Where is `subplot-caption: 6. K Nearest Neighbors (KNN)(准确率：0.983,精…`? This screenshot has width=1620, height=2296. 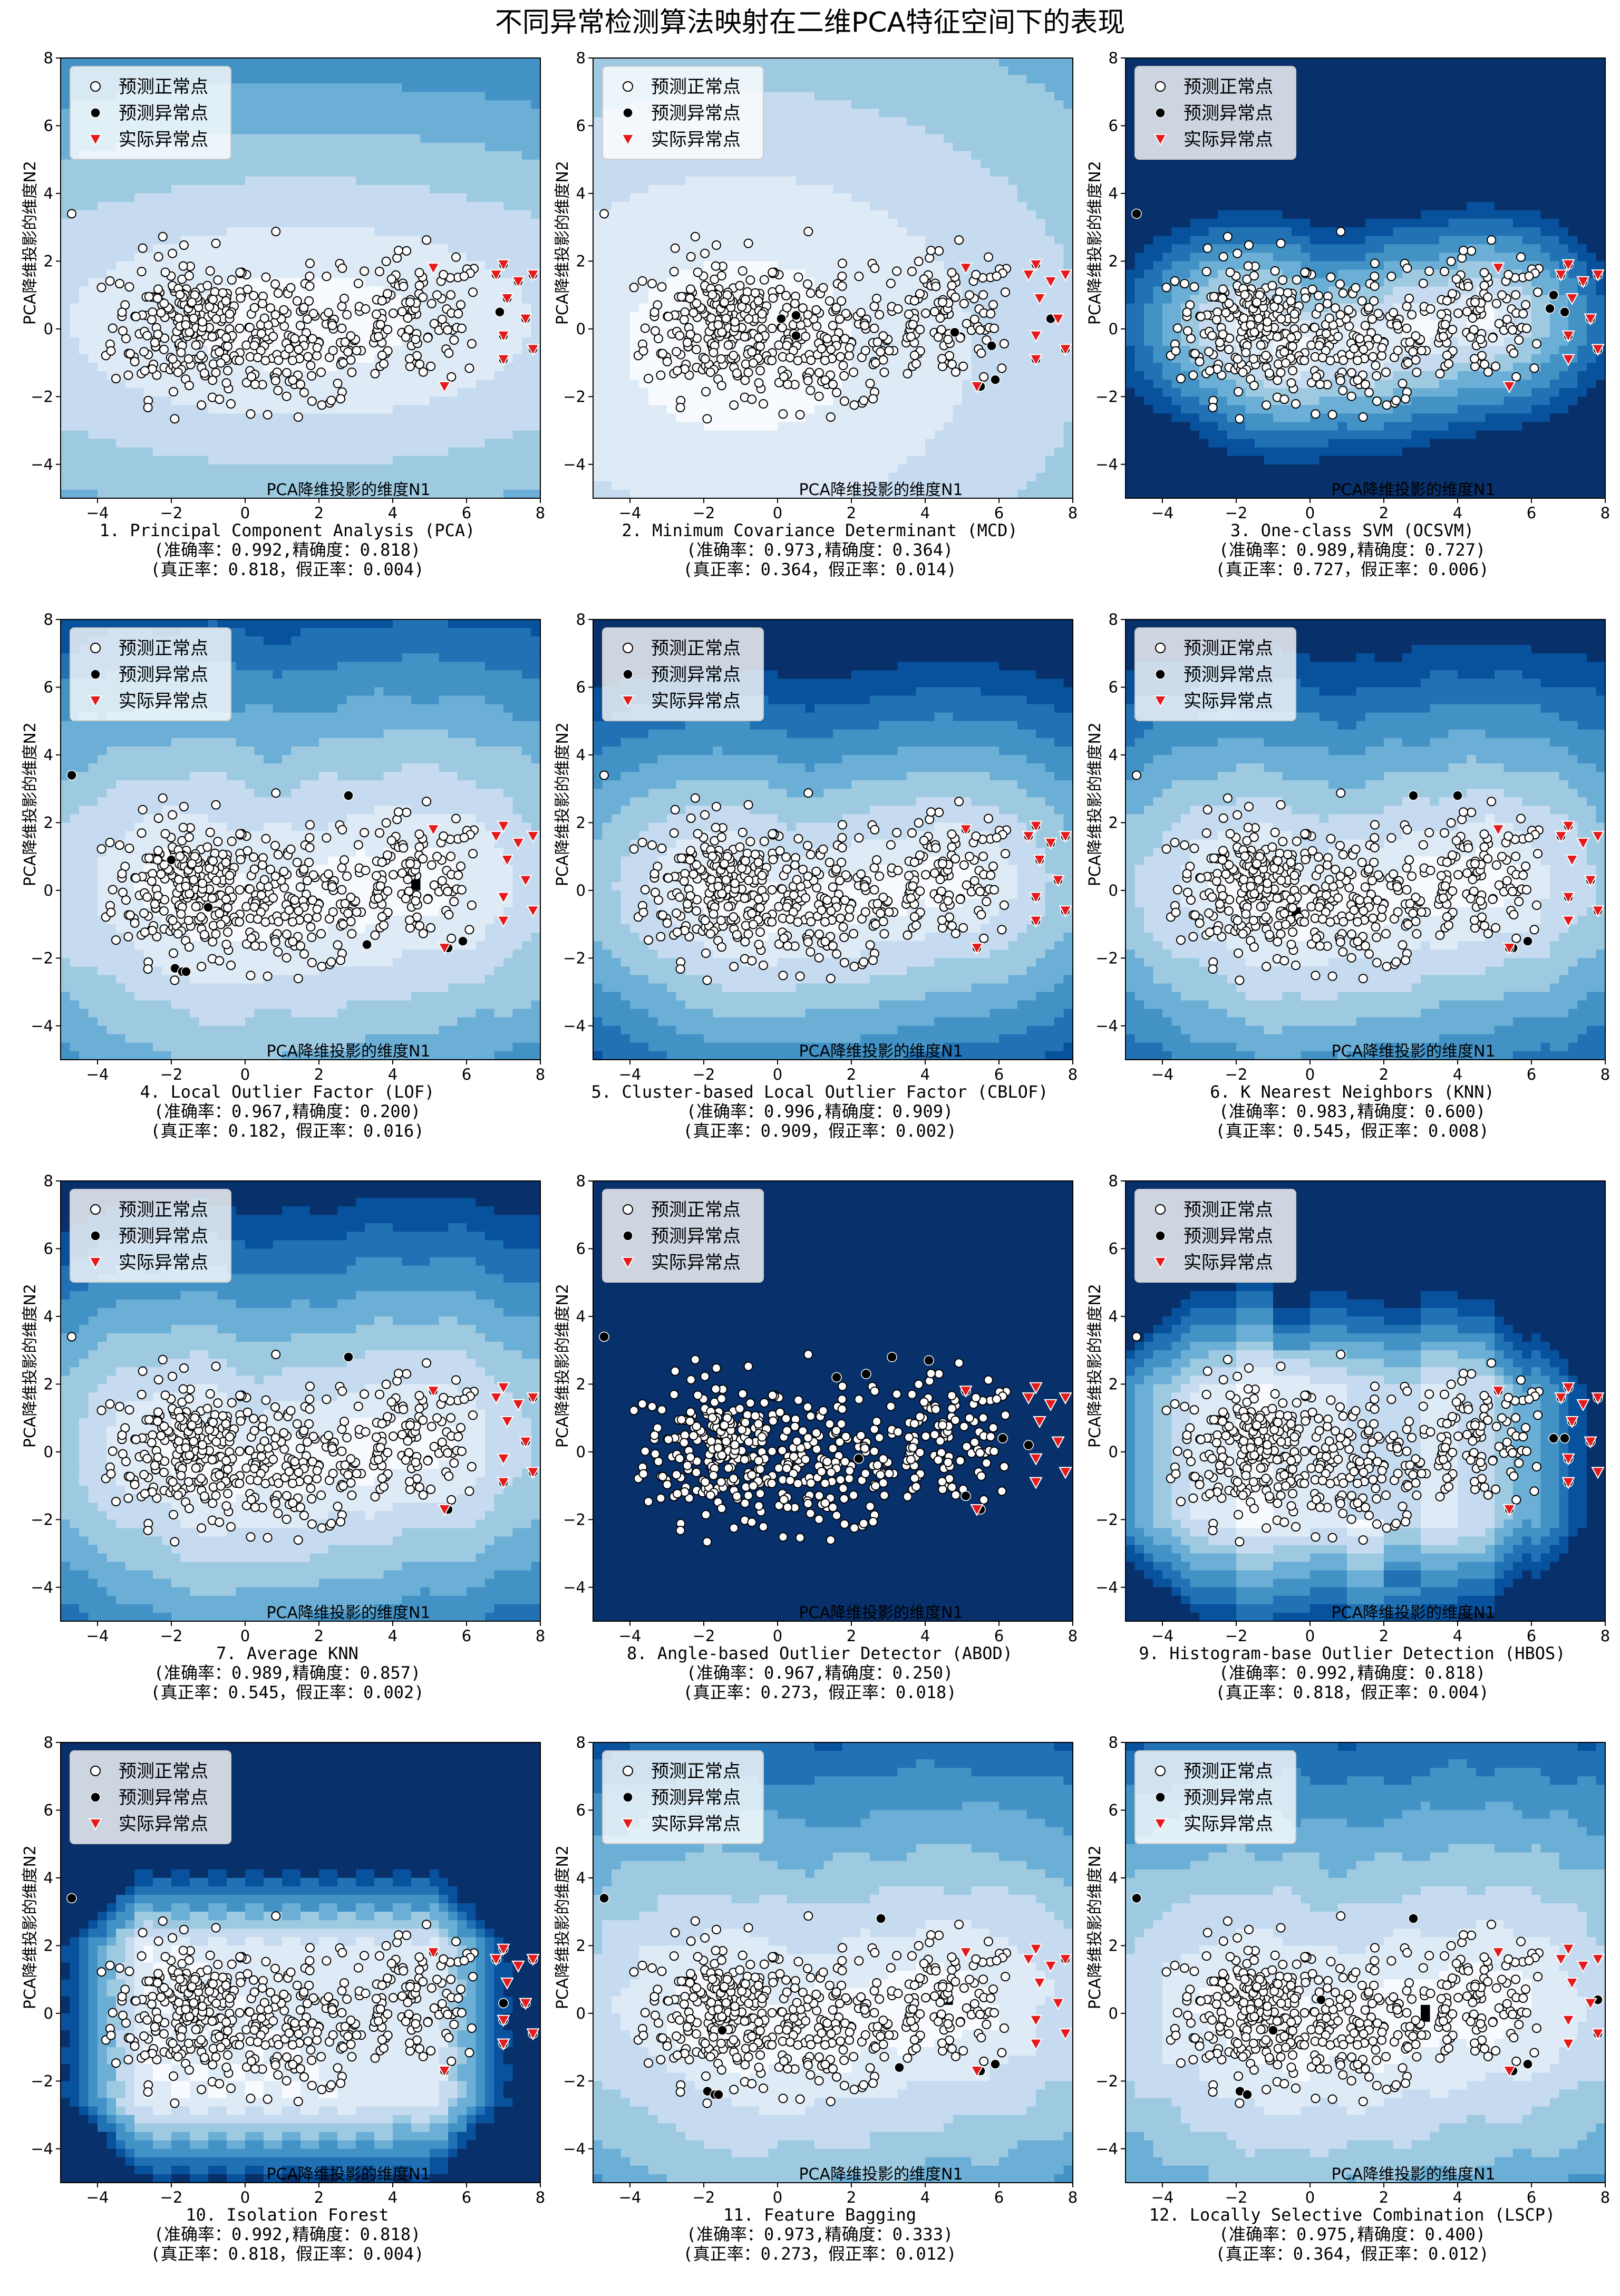 subplot-caption: 6. K Nearest Neighbors (KNN)(准确率：0.983,精… is located at coordinates (1352, 1112).